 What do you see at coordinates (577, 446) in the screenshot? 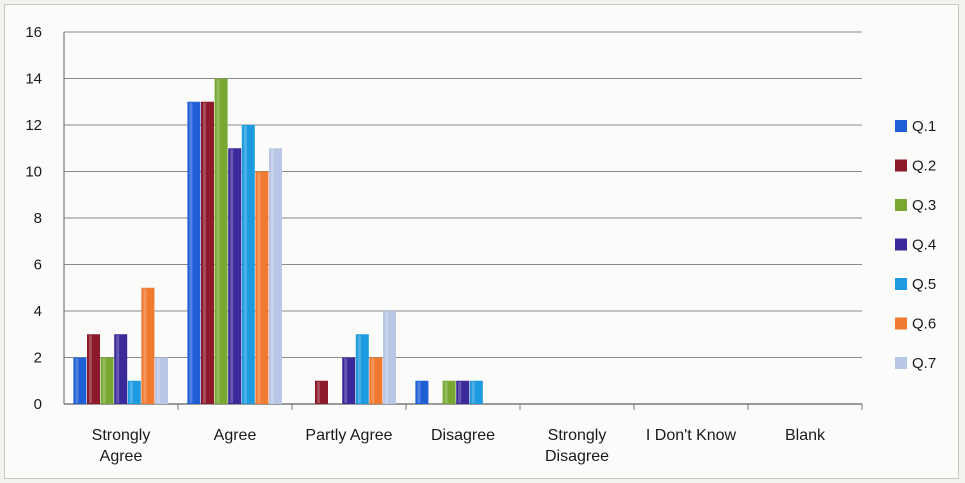
I see `x-category-label: Strongly Disagree` at bounding box center [577, 446].